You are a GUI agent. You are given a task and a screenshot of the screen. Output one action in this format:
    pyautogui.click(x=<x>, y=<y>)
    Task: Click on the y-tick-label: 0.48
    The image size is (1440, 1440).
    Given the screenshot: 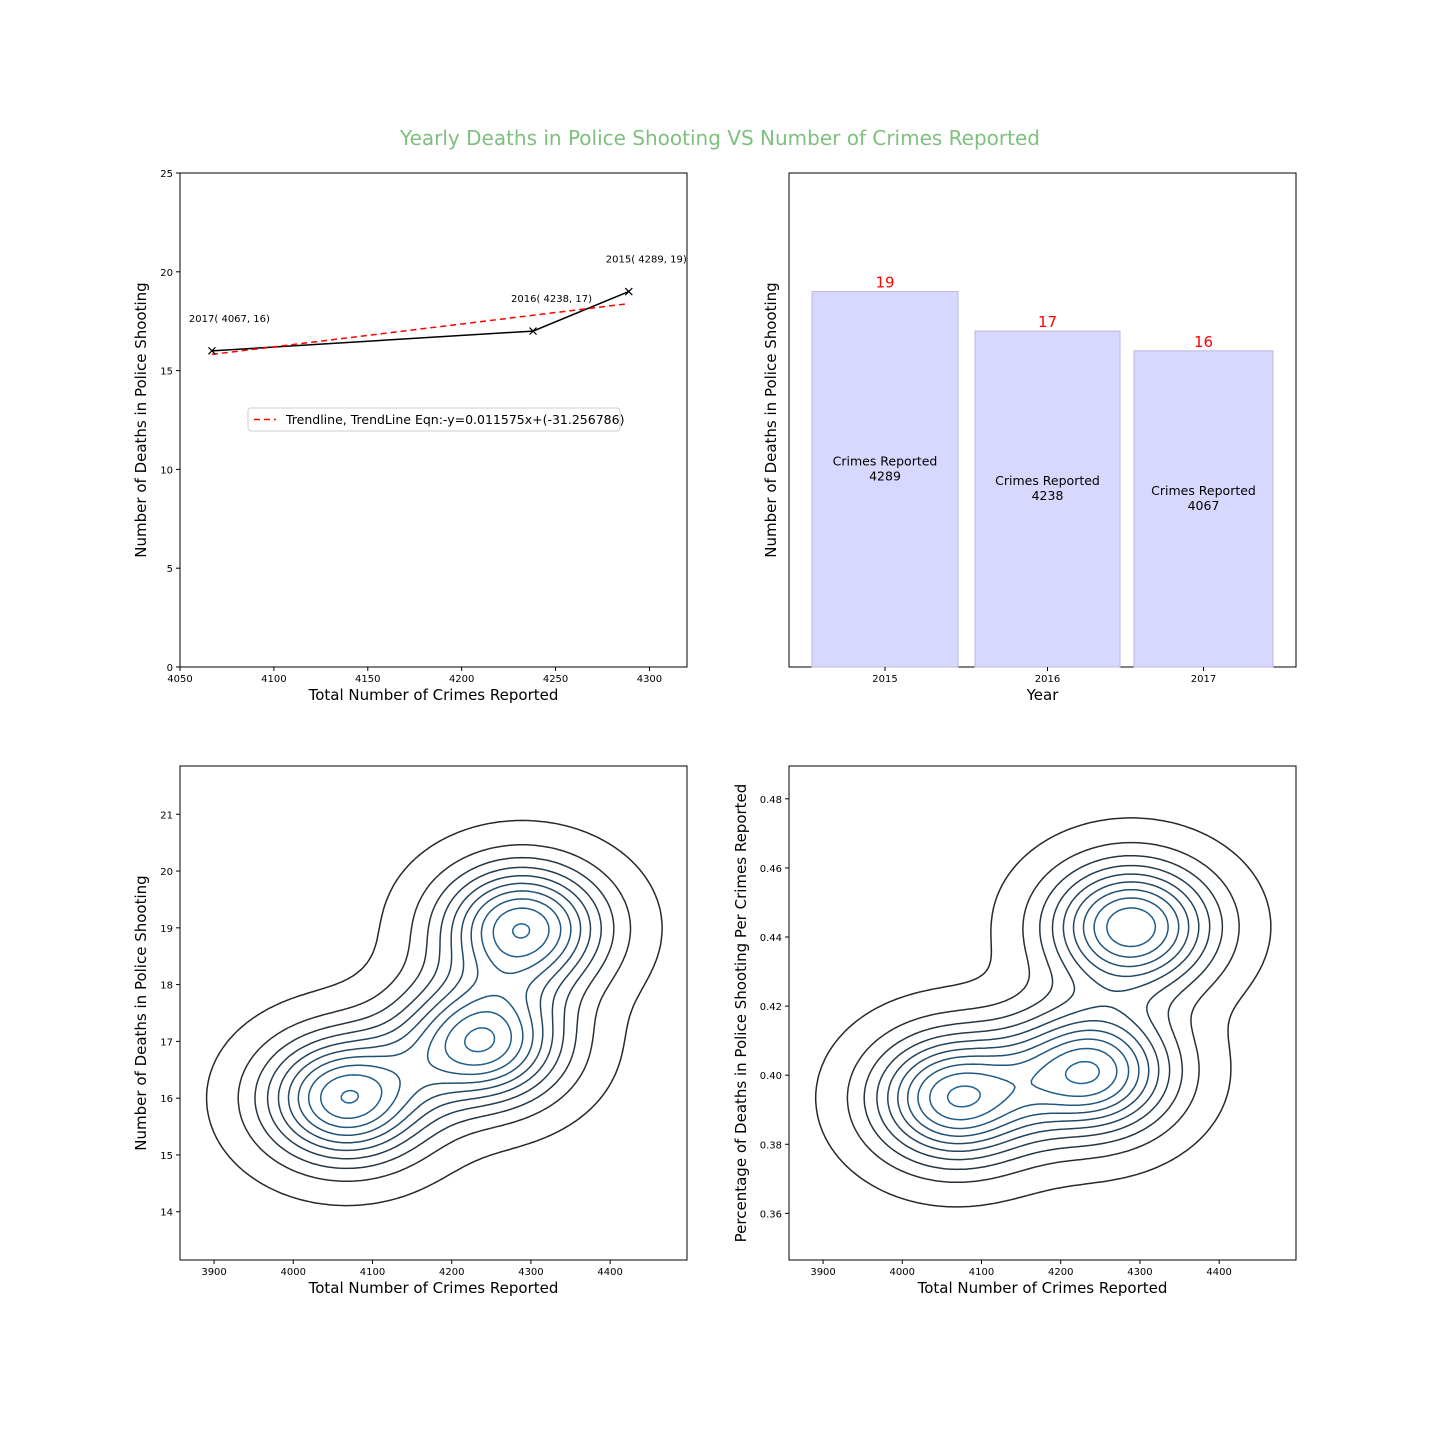 What is the action you would take?
    pyautogui.click(x=771, y=800)
    